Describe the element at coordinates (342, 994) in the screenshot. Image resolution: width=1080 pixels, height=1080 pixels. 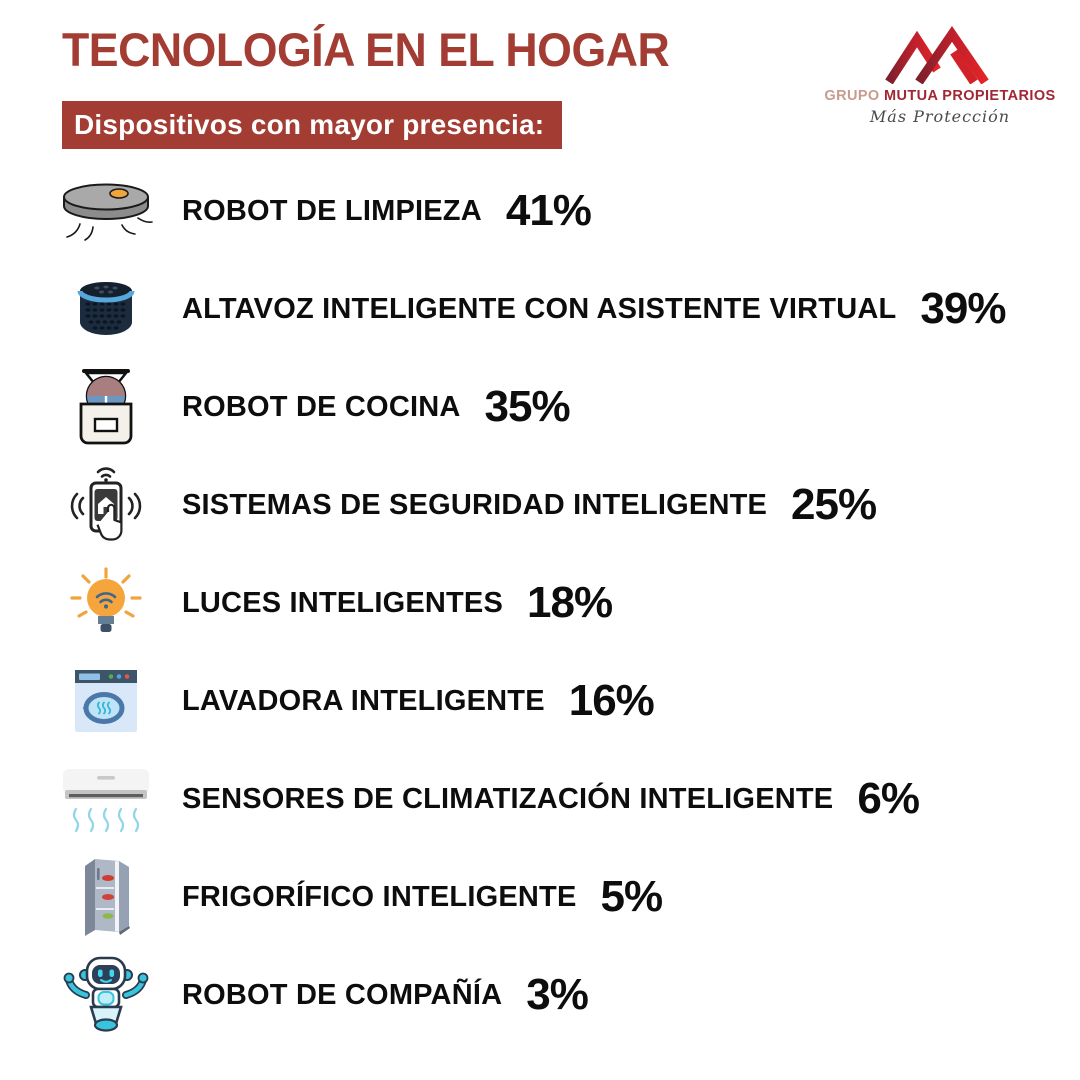
I see `device-label: ROBOT DE COMPAÑÍA` at that location.